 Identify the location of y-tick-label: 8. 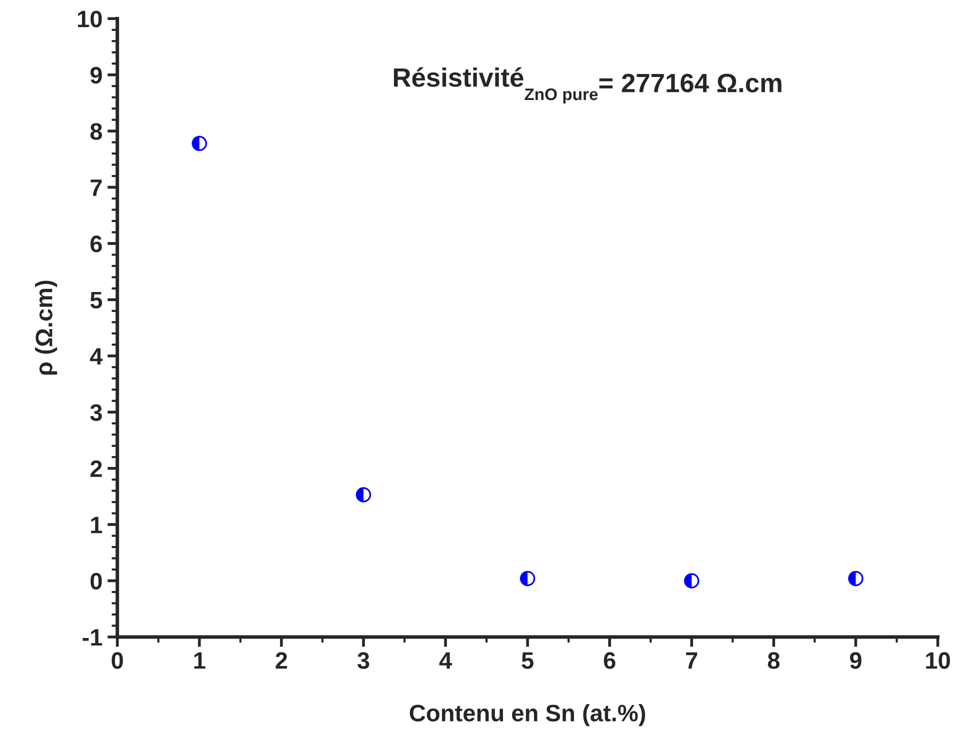
(96, 131).